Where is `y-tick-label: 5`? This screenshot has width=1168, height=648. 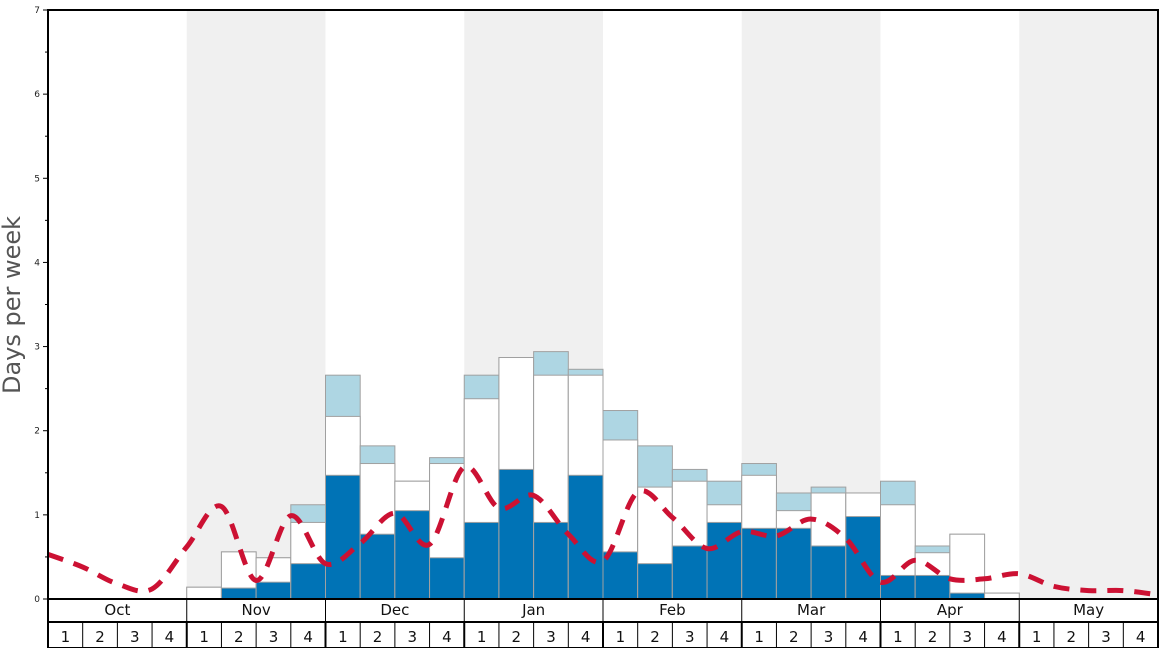 y-tick-label: 5 is located at coordinates (37, 179).